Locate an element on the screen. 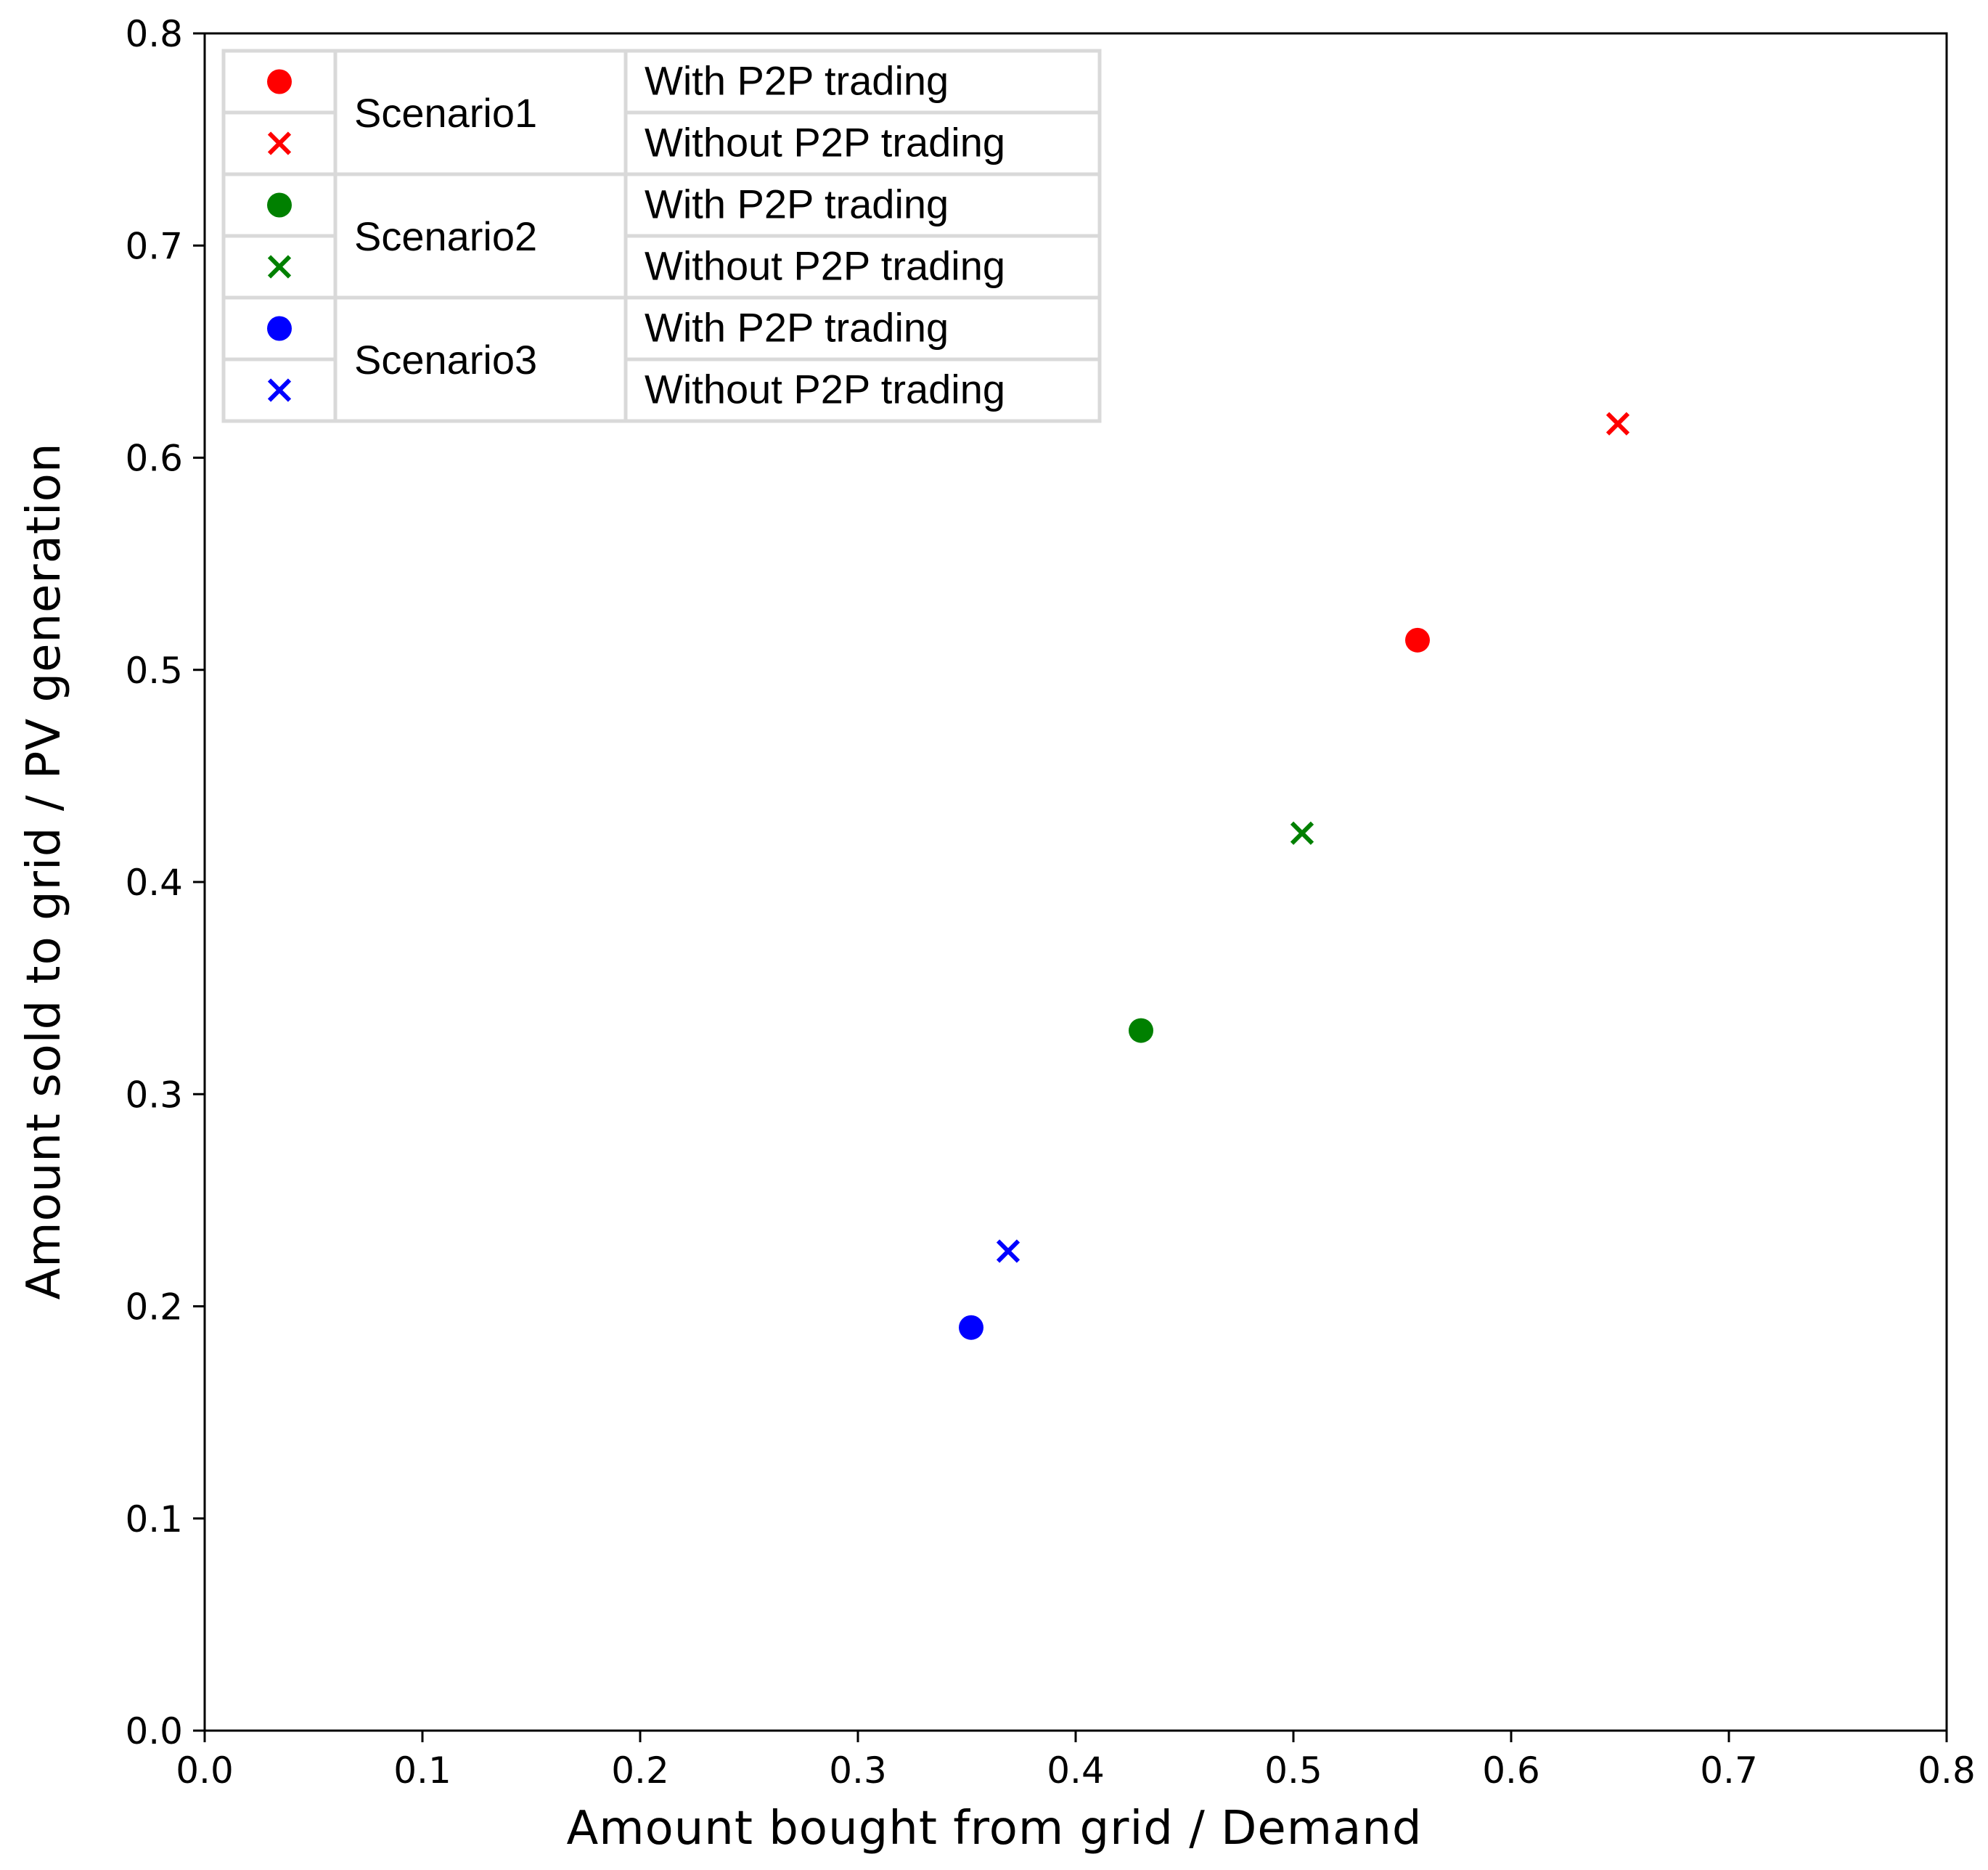 This screenshot has height=1870, width=1988. point-scenario2-without-p2p is located at coordinates (1302, 833).